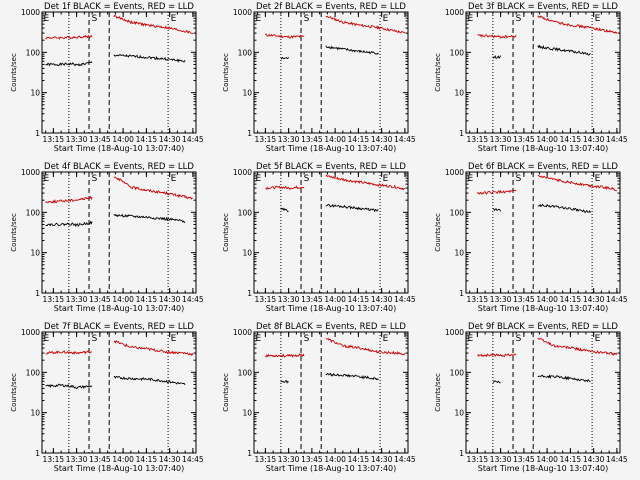 The image size is (640, 480). Describe the element at coordinates (119, 7) in the screenshot. I see `panel-title: Det 1f BLACK = Events, RED = LLD` at that location.